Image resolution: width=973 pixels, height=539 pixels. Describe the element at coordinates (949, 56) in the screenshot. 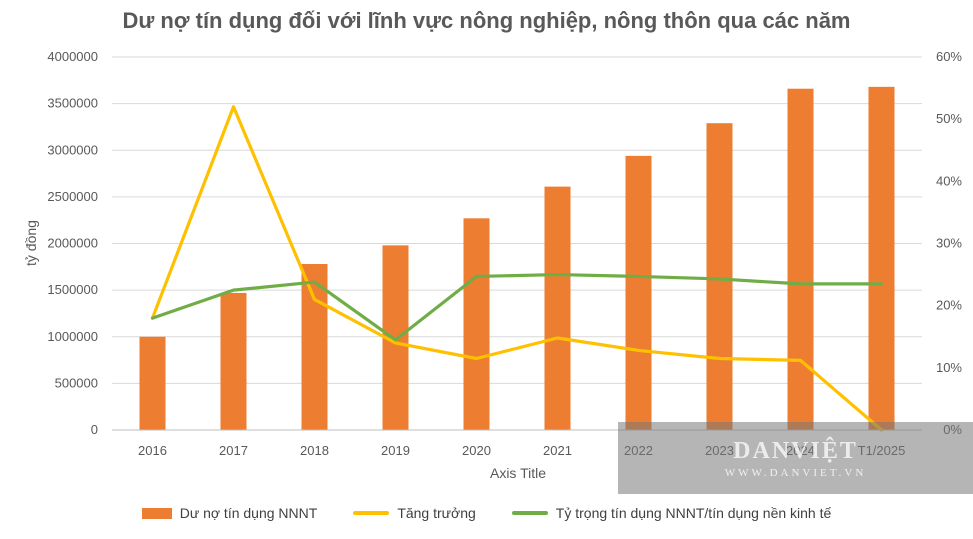

I see `y2-tick-label: 60%` at that location.